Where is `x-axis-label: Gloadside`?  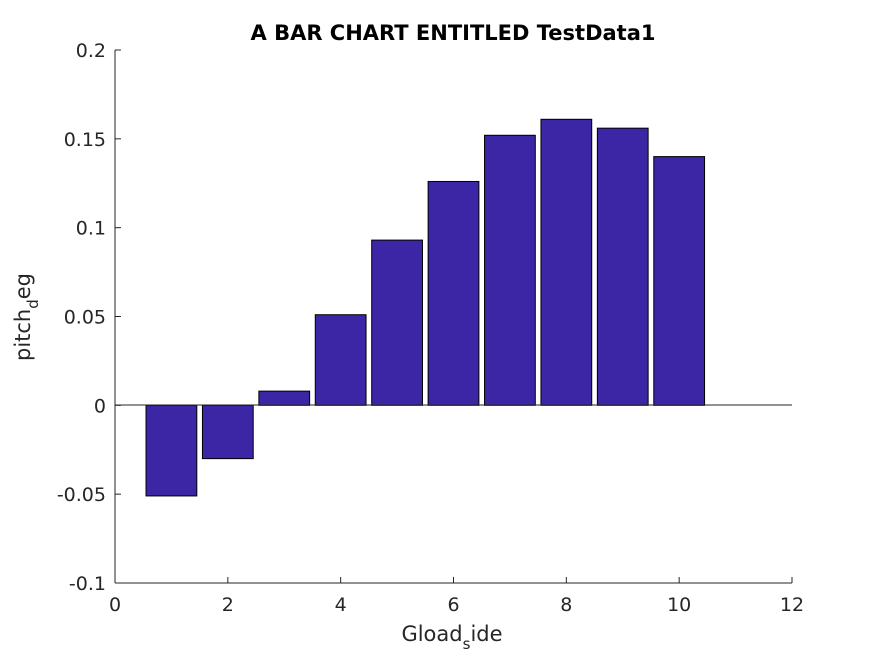
x-axis-label: Gloadside is located at coordinates (451, 637).